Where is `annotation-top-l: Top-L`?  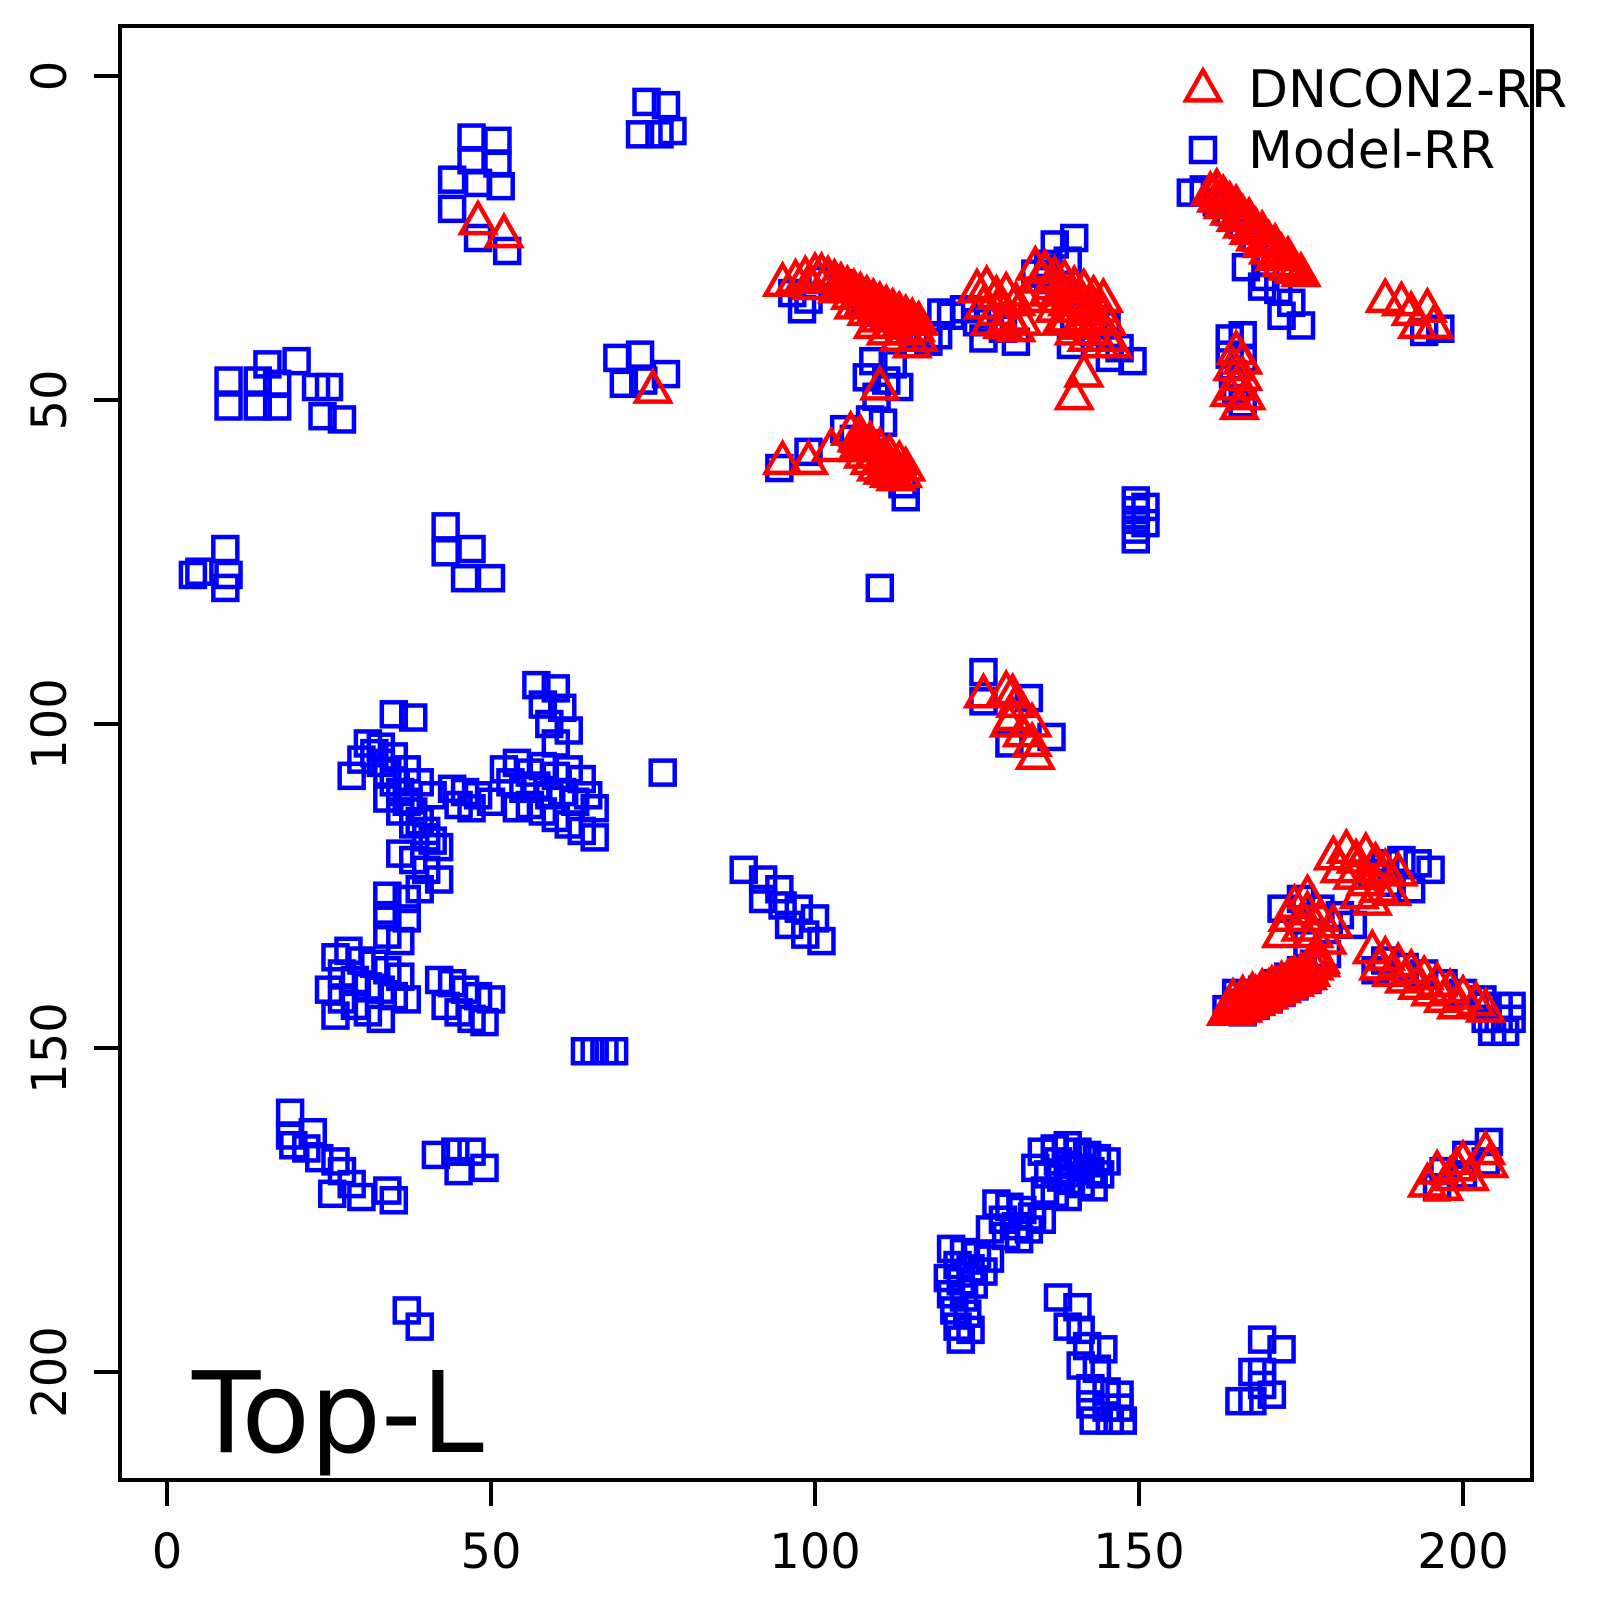 annotation-top-l: Top-L is located at coordinates (337, 1414).